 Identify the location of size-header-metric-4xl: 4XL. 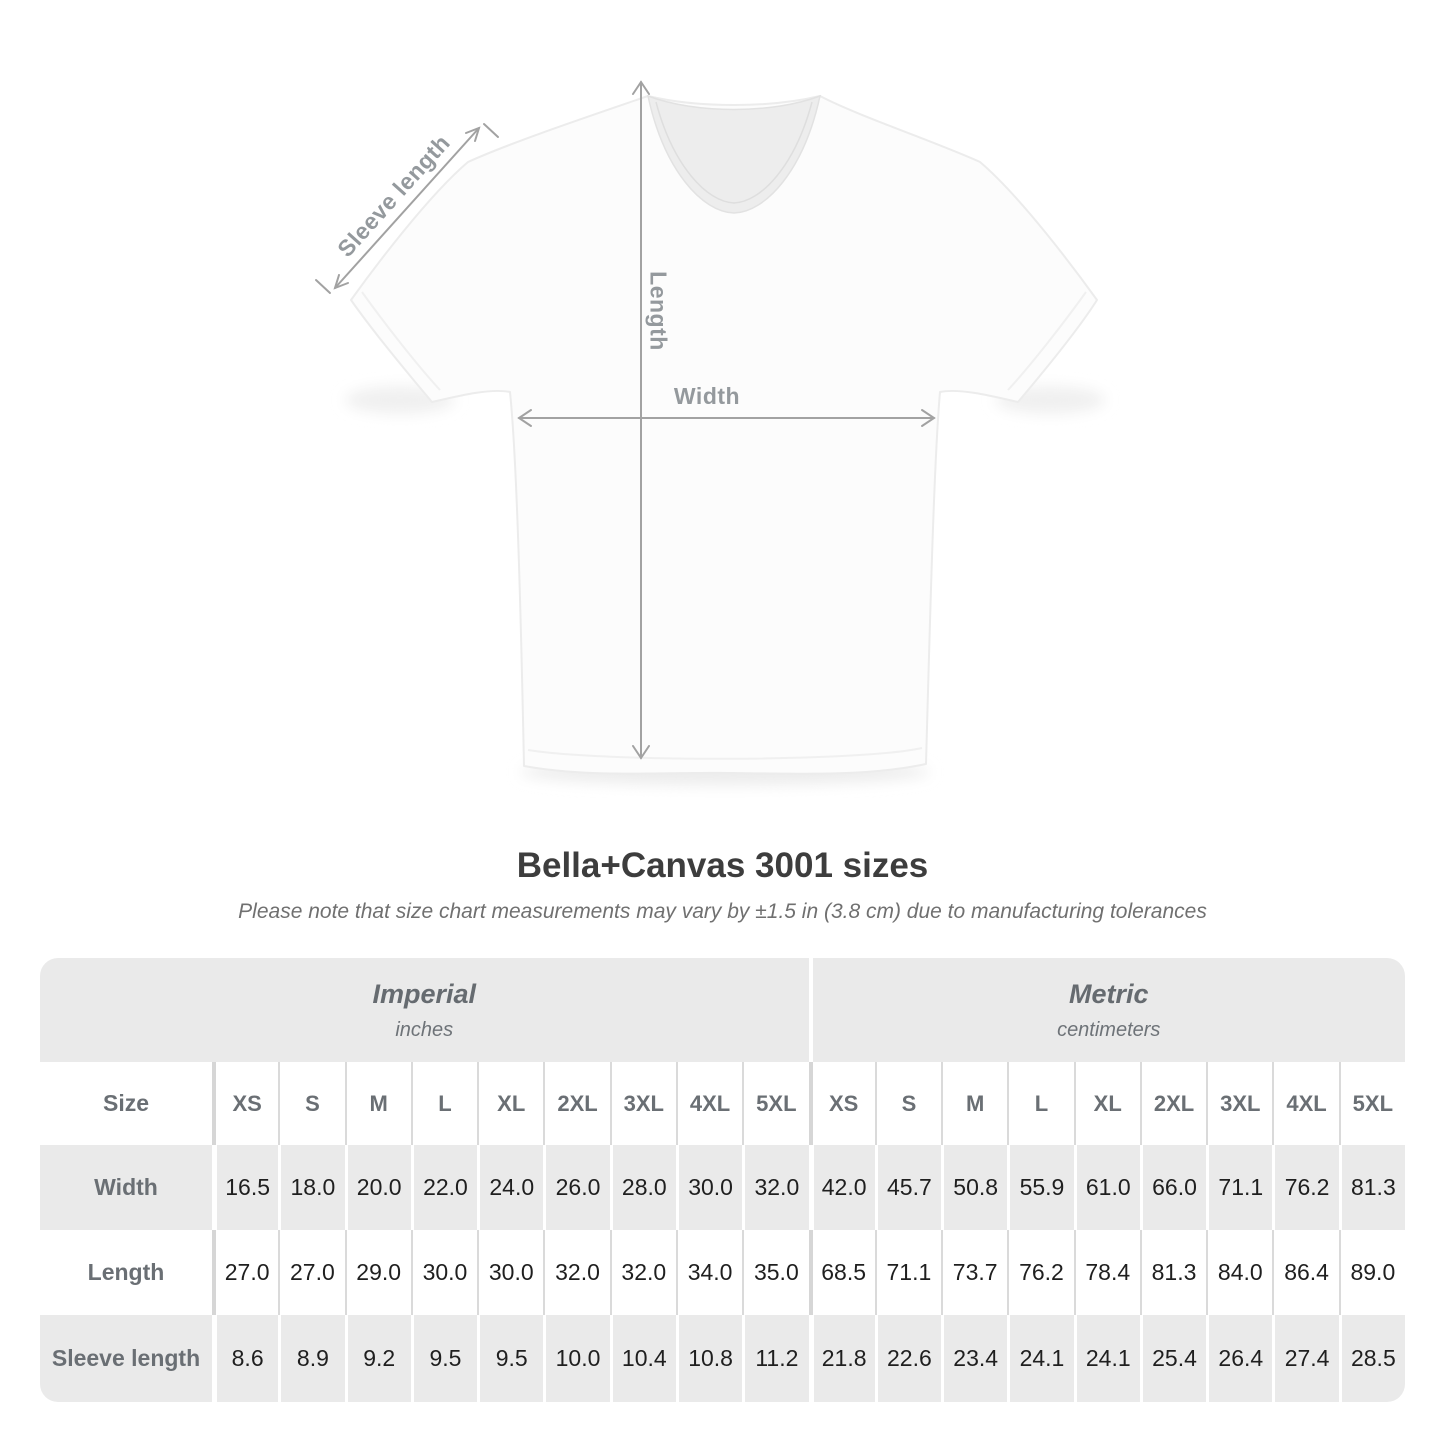
(1305, 1103).